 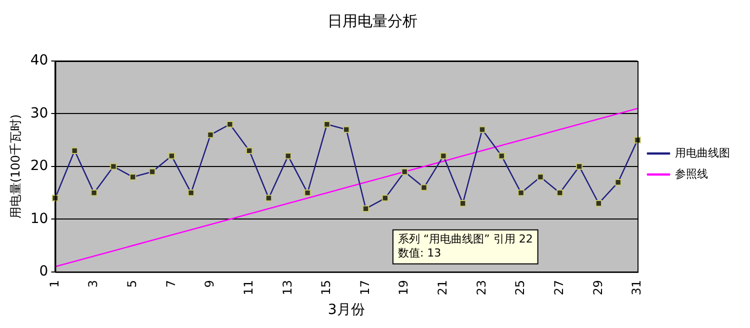 I want to click on x-tick-label: 27, so click(x=559, y=288).